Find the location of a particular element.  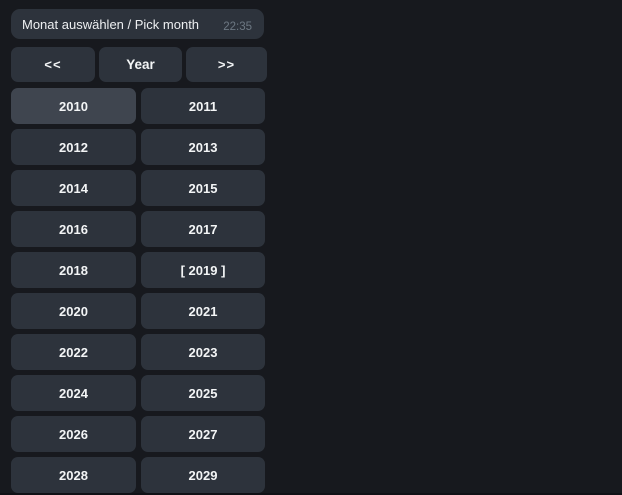

year-button: 2025 is located at coordinates (203, 393).